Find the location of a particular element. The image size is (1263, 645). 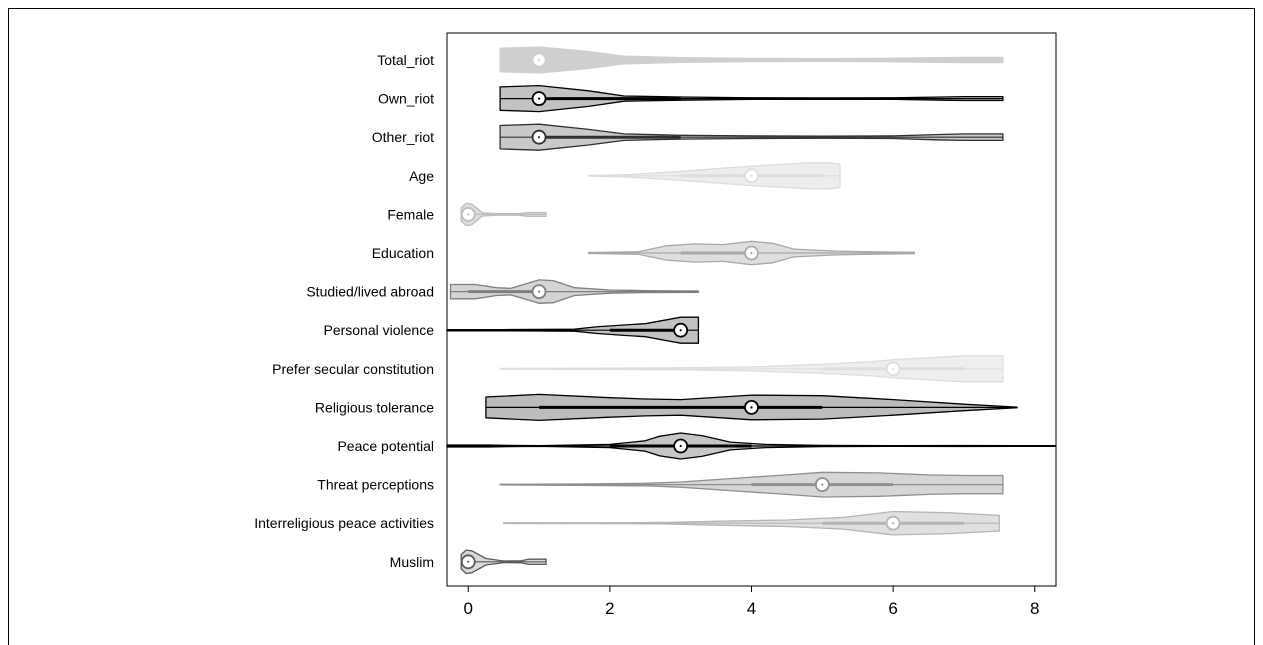

violin-female is located at coordinates (503, 214).